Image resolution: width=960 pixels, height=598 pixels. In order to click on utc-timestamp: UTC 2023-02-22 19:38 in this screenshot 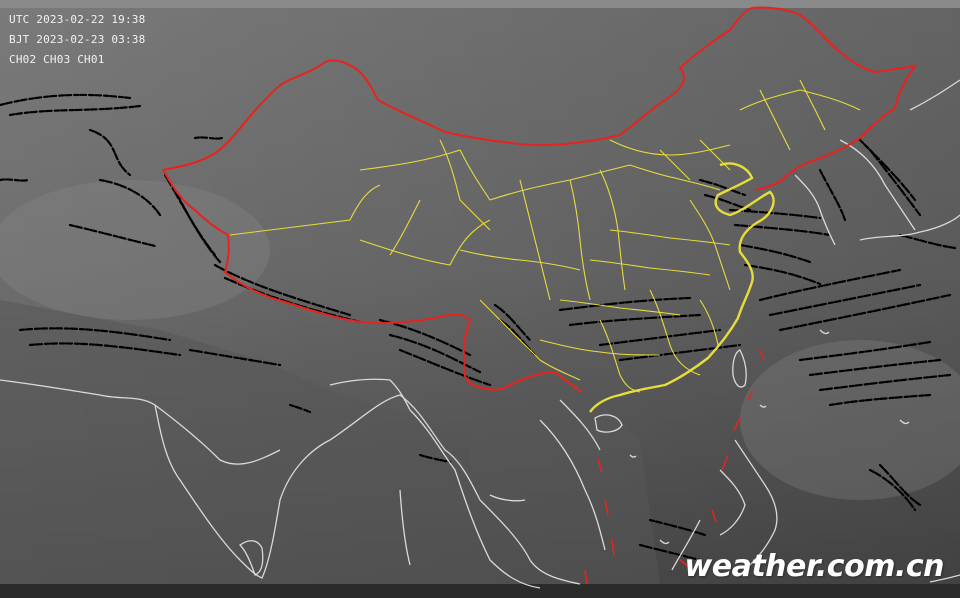, I will do `click(77, 19)`.